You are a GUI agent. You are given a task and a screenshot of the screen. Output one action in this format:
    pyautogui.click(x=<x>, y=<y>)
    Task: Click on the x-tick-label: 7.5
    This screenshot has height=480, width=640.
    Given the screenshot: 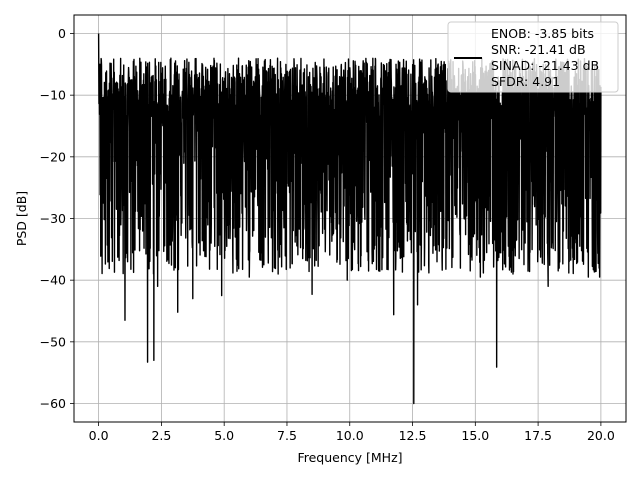 What is the action you would take?
    pyautogui.click(x=287, y=435)
    